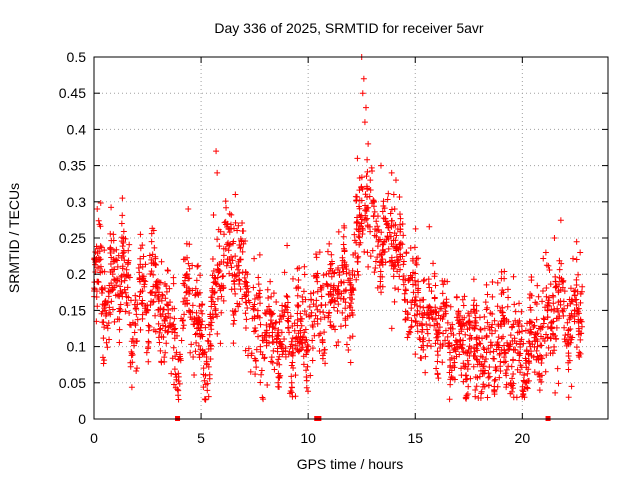 The width and height of the screenshot is (640, 480). Describe the element at coordinates (77, 274) in the screenshot. I see `y-tick-label: 0.2` at that location.